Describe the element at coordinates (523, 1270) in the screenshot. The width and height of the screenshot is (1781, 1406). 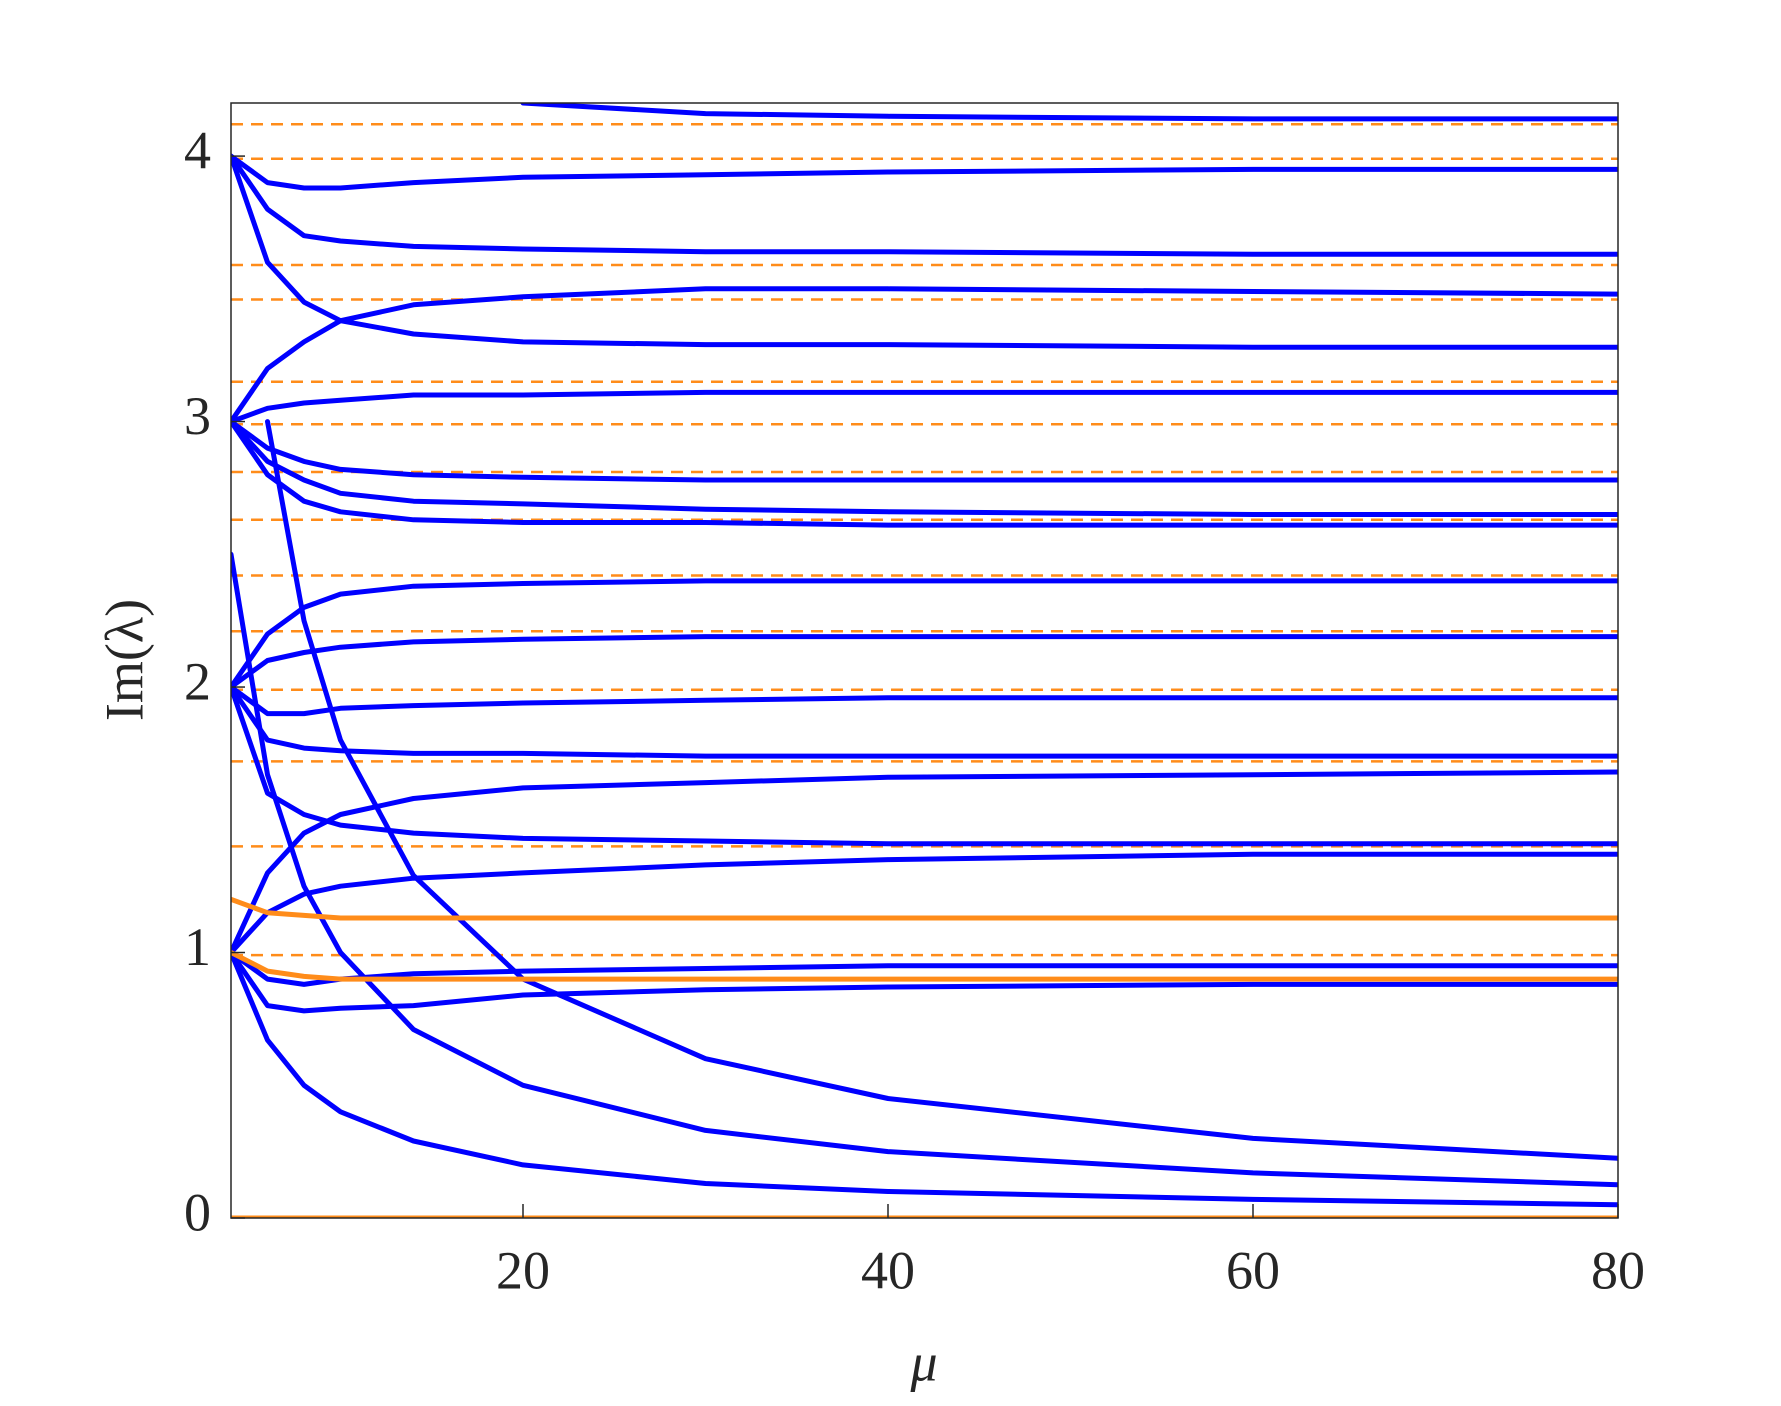
I see `x-tick-label: 20` at that location.